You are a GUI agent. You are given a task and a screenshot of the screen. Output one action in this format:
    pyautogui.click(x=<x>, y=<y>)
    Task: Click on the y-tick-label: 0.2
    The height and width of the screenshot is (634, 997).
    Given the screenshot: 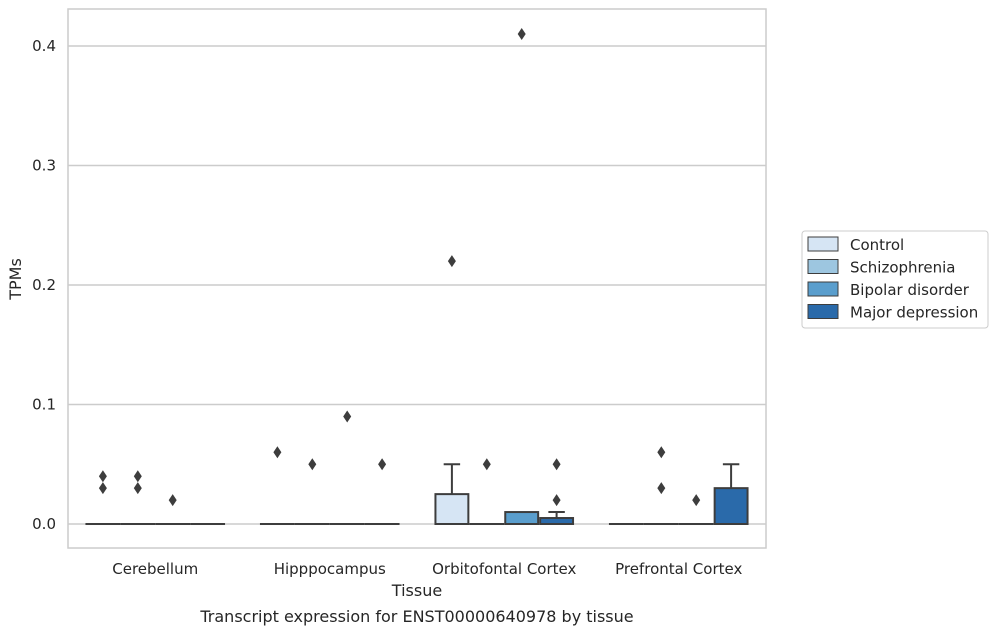 What is the action you would take?
    pyautogui.click(x=44, y=285)
    